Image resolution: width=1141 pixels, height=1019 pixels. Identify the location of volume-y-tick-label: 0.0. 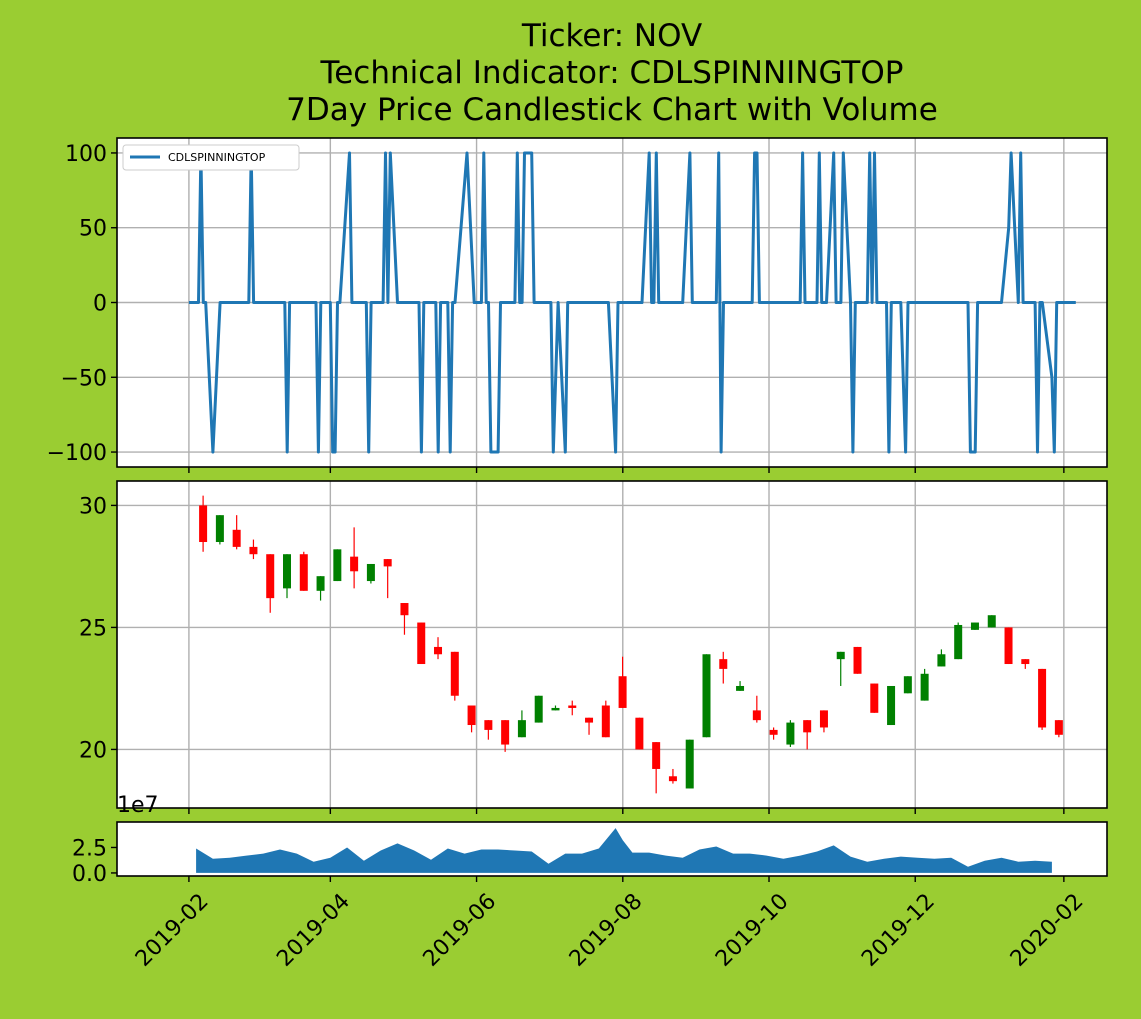
(89, 874).